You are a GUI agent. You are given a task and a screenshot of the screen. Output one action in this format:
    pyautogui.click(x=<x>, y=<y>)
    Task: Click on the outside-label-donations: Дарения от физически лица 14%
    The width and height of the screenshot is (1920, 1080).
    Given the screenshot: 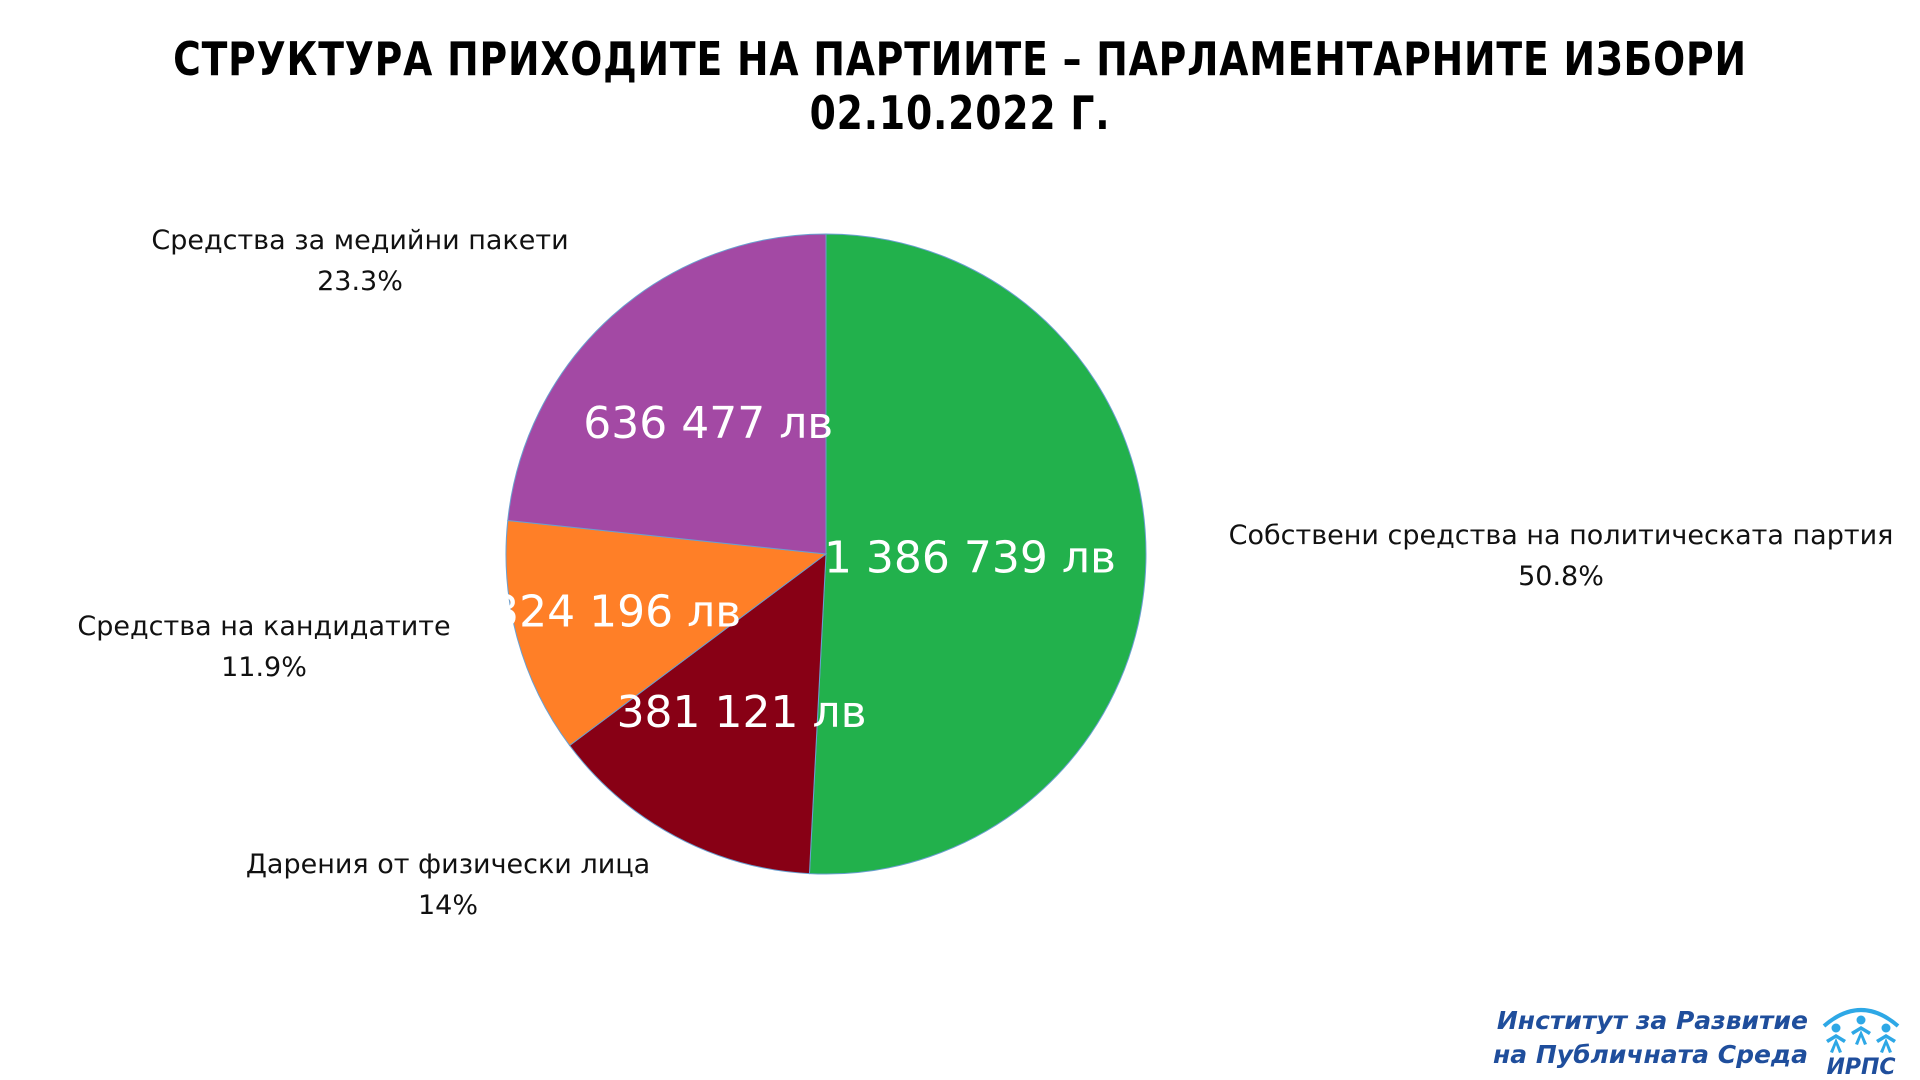 What is the action you would take?
    pyautogui.click(x=448, y=885)
    